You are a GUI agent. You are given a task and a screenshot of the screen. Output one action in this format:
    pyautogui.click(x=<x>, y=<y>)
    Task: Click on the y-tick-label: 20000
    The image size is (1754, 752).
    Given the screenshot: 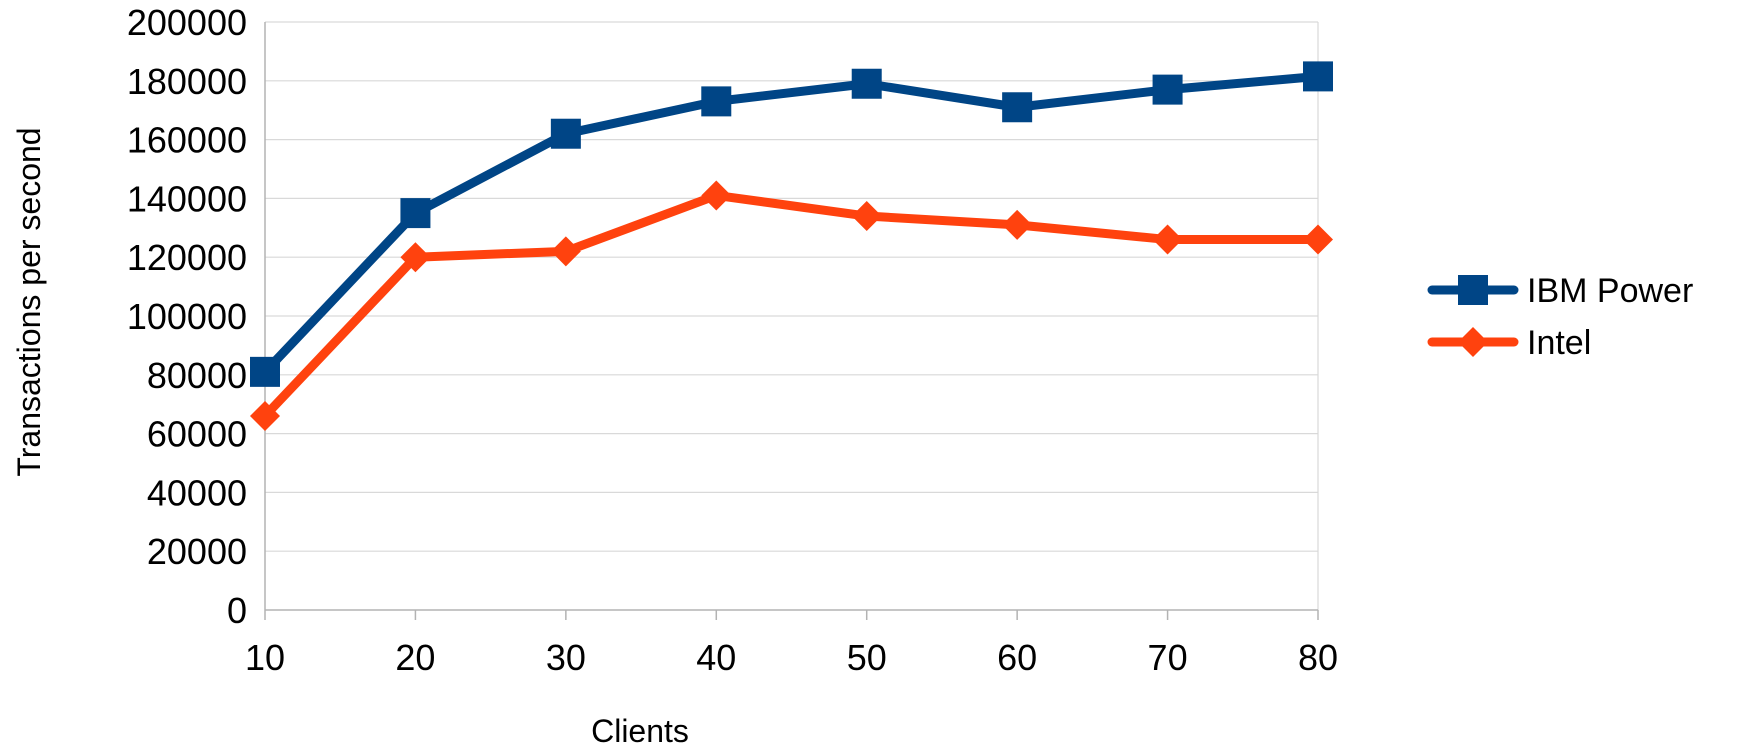 What is the action you would take?
    pyautogui.click(x=197, y=551)
    